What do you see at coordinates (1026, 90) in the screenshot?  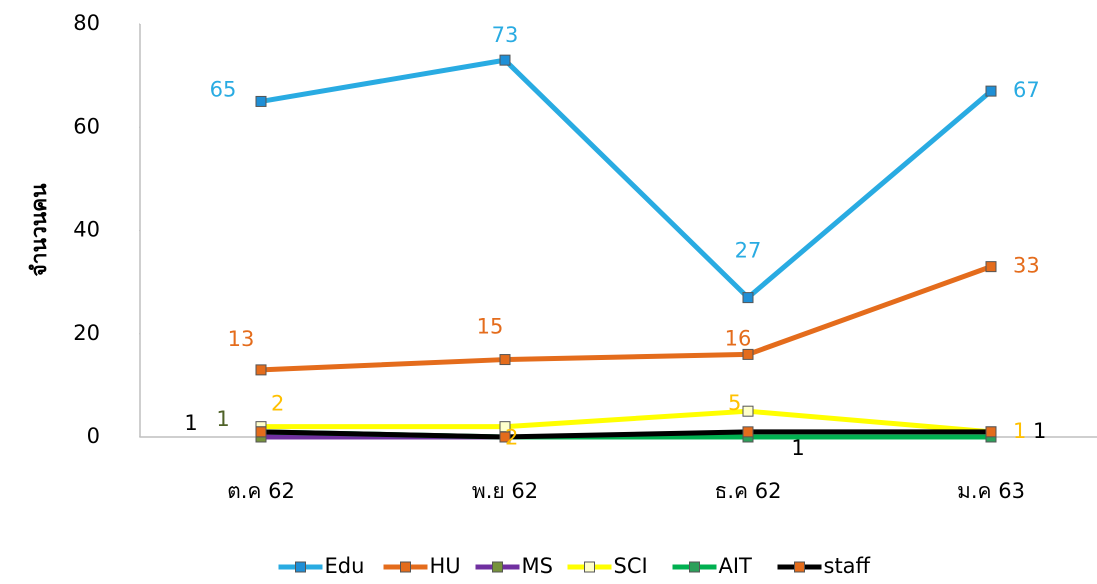 I see `data-label: 67` at bounding box center [1026, 90].